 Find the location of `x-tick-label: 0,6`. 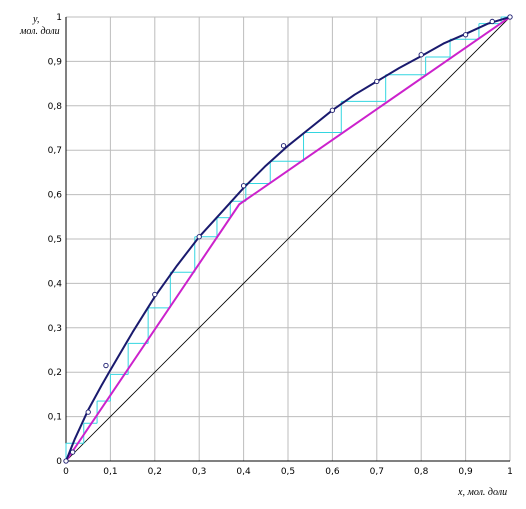

x-tick-label: 0,6 is located at coordinates (332, 472).